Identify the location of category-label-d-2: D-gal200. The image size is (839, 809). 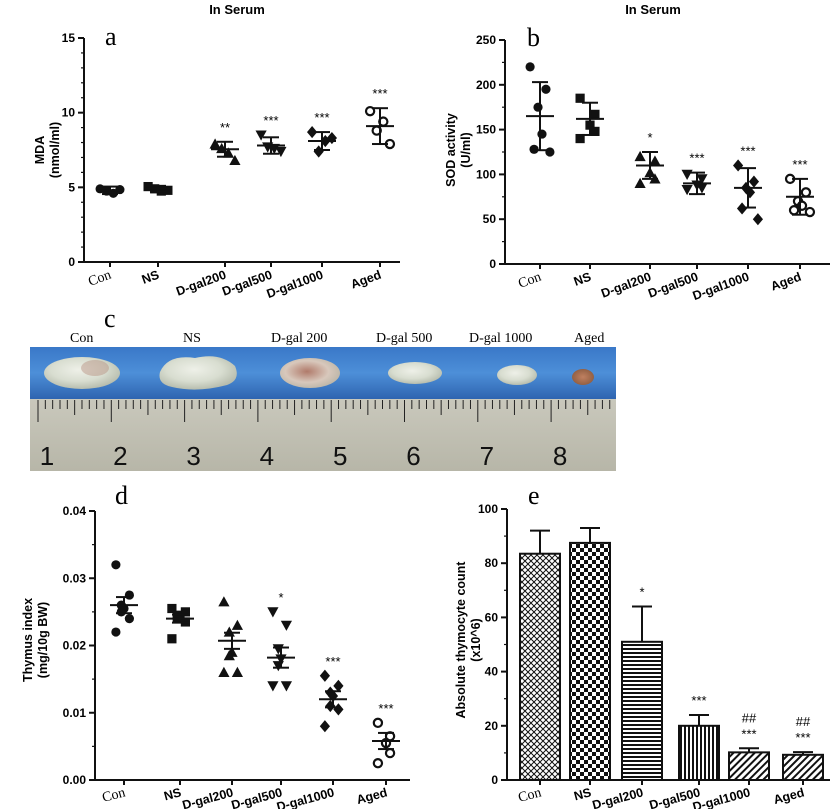
(208, 797).